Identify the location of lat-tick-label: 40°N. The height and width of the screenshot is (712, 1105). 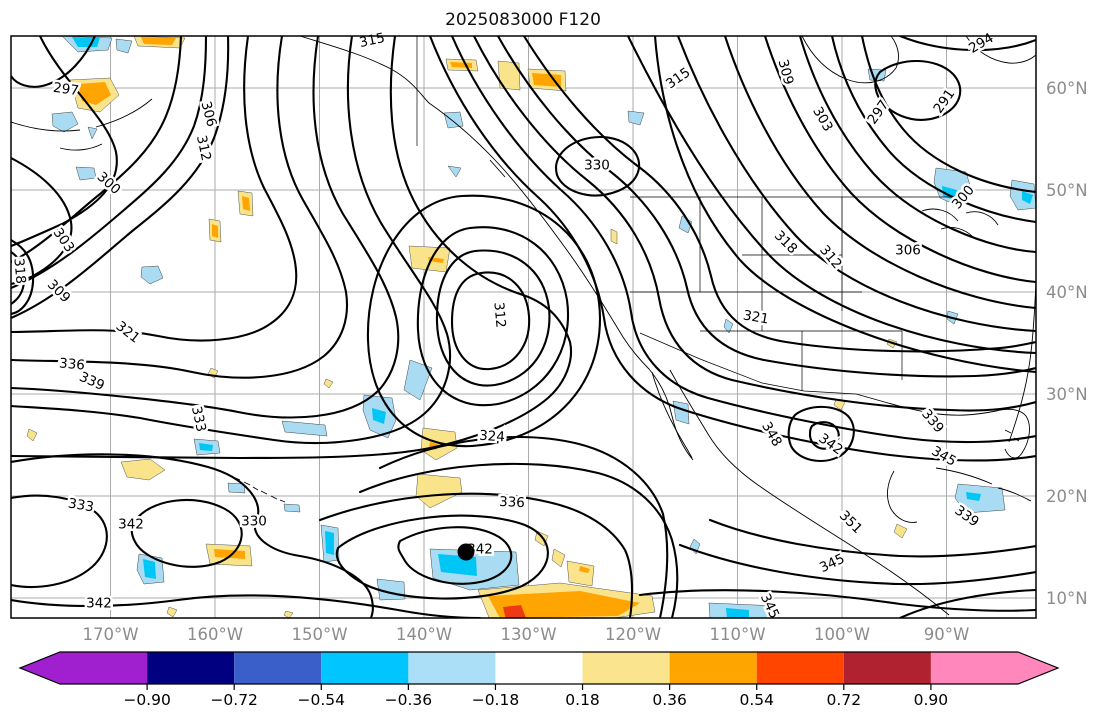
(1067, 292).